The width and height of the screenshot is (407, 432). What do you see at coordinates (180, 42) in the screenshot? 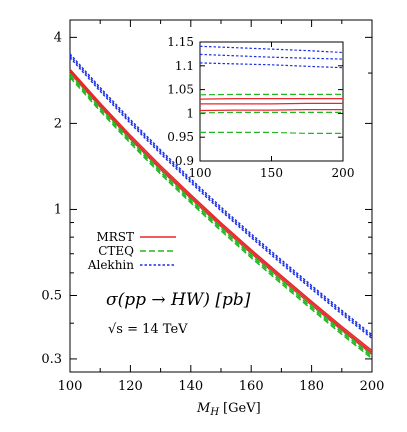
I see `inset-y-tick-label: 1.15` at bounding box center [180, 42].